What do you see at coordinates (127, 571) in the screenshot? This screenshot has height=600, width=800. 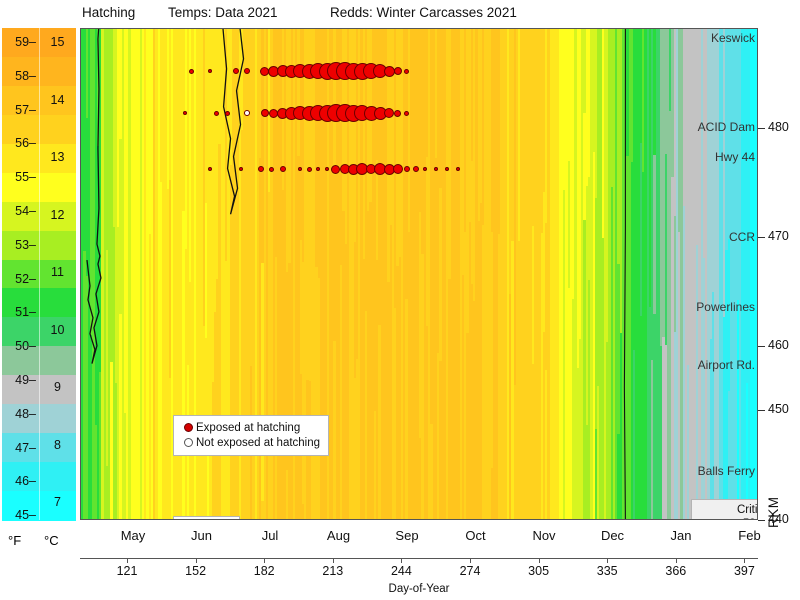 I see `doy-tick-label: 121` at bounding box center [127, 571].